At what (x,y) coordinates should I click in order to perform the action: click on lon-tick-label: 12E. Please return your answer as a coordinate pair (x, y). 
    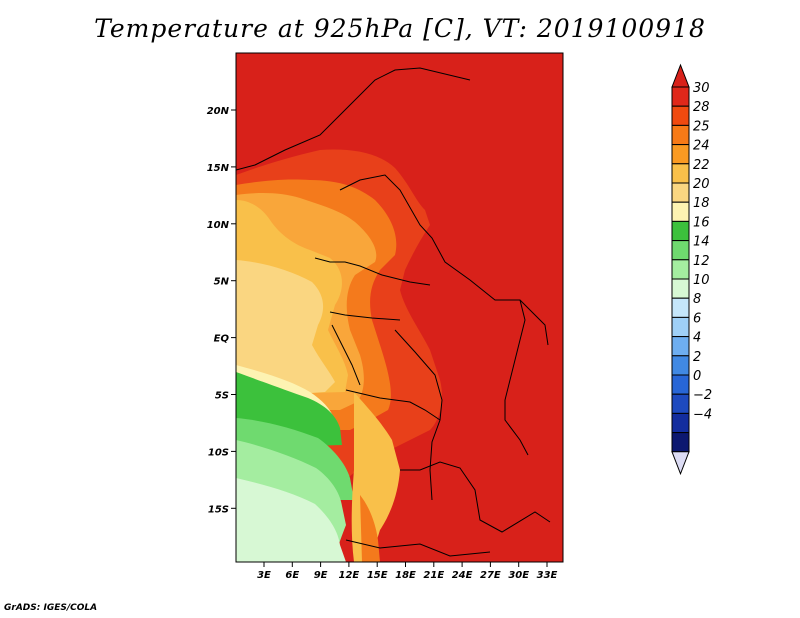
    Looking at the image, I should click on (349, 575).